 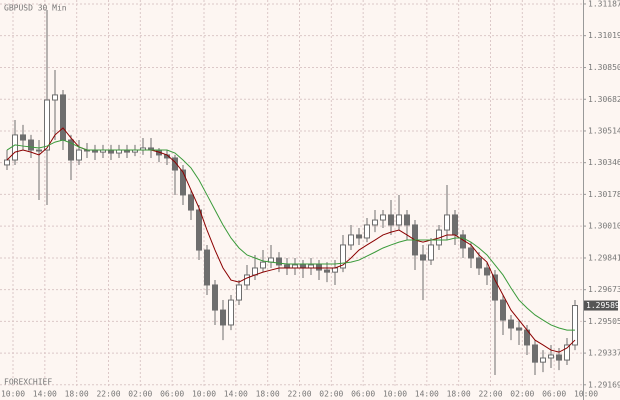 I want to click on current-price-box, so click(x=601, y=305).